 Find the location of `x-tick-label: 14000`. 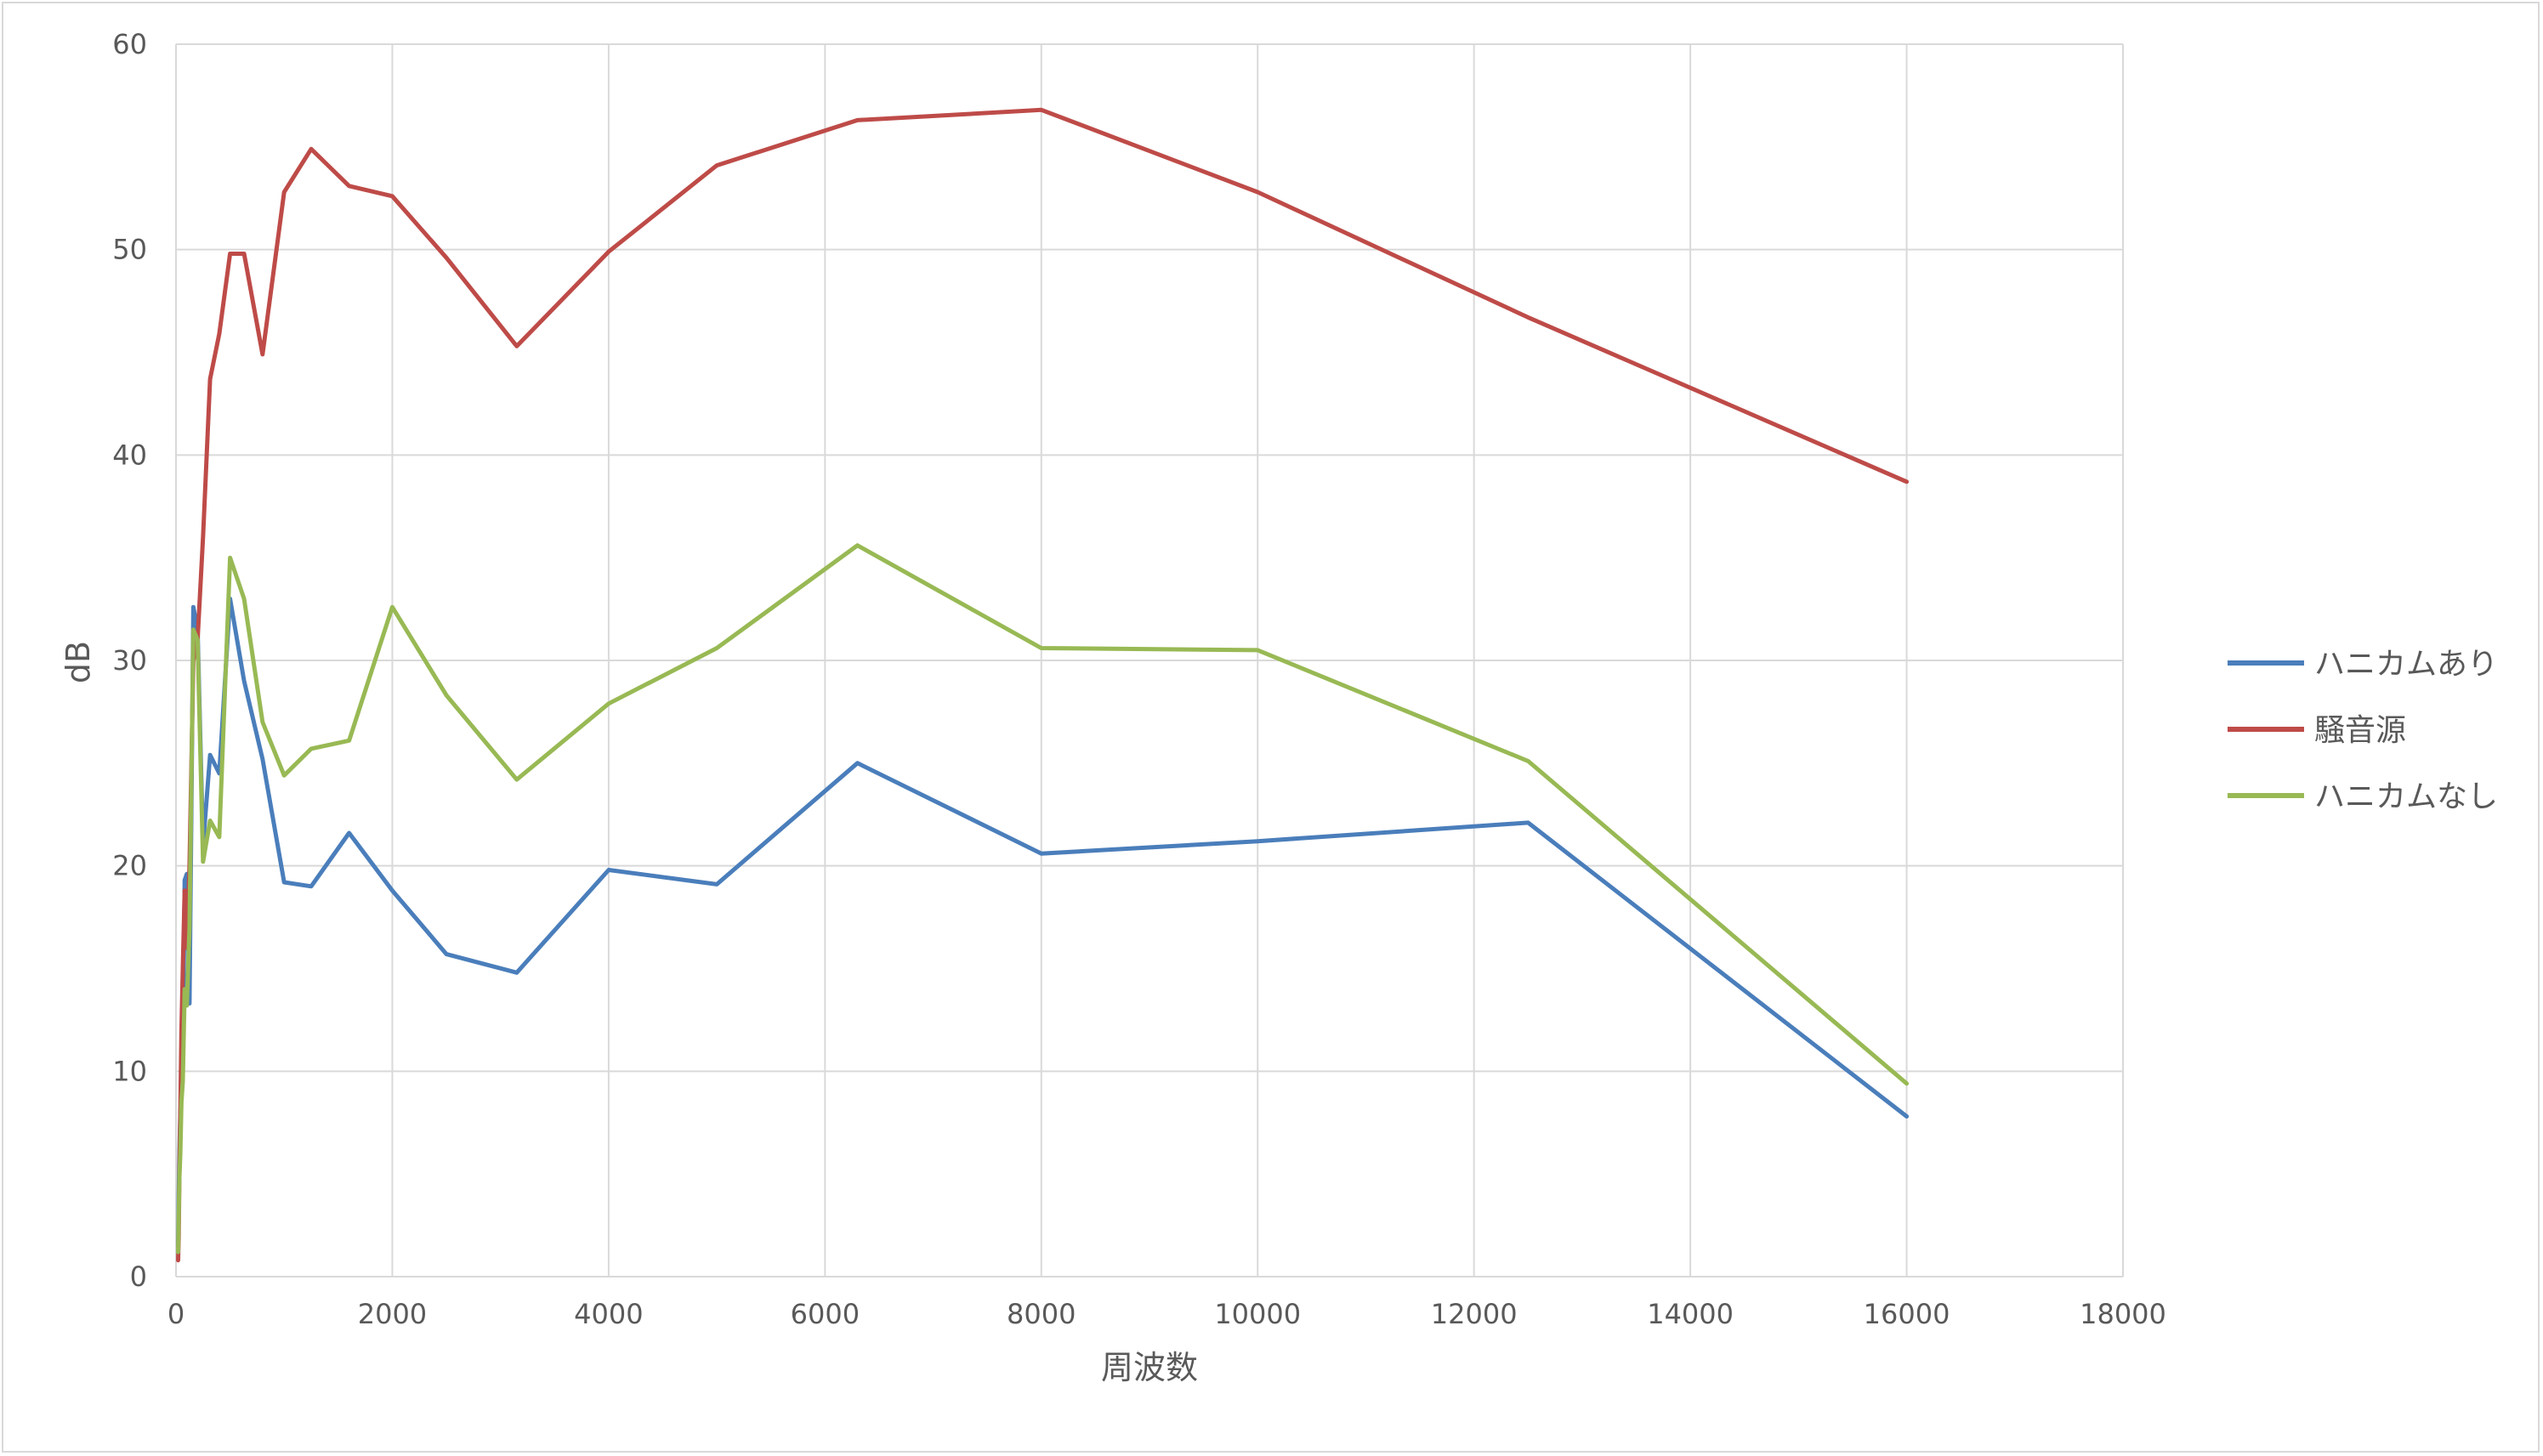

x-tick-label: 14000 is located at coordinates (1690, 1314).